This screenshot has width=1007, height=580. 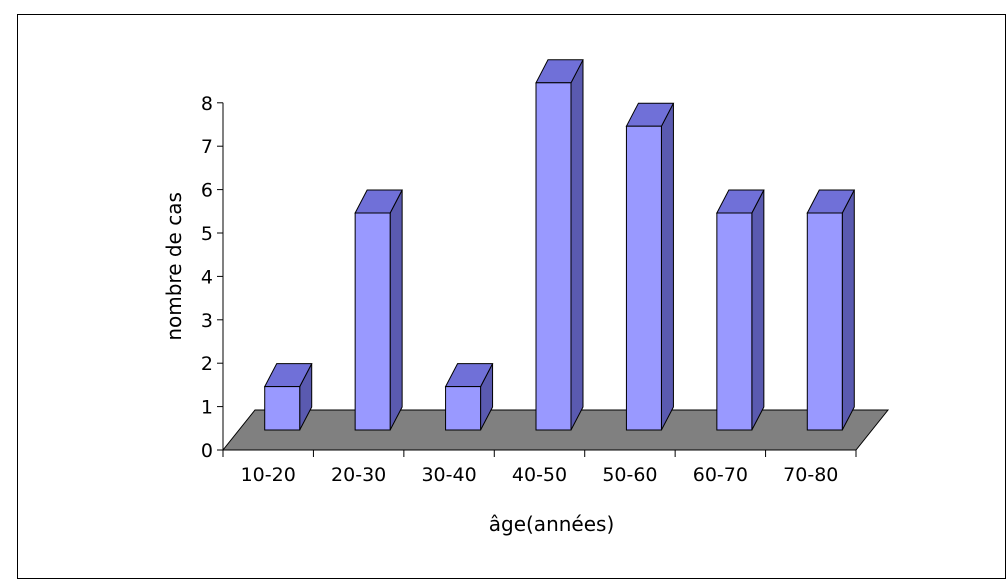 I want to click on y-tick-label: 3, so click(x=207, y=321).